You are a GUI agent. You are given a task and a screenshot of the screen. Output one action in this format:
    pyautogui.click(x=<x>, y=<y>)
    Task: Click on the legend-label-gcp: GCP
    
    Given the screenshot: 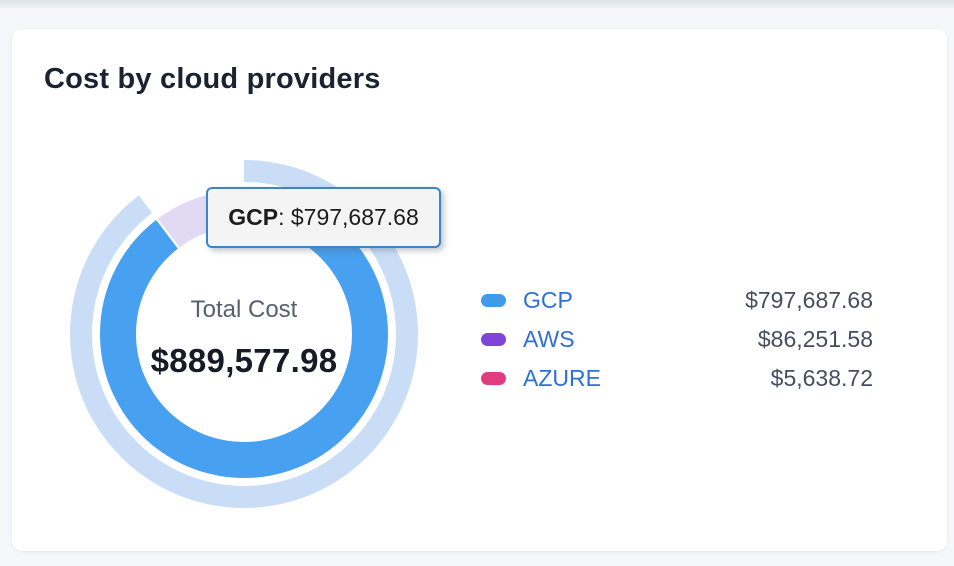 What is the action you would take?
    pyautogui.click(x=548, y=300)
    